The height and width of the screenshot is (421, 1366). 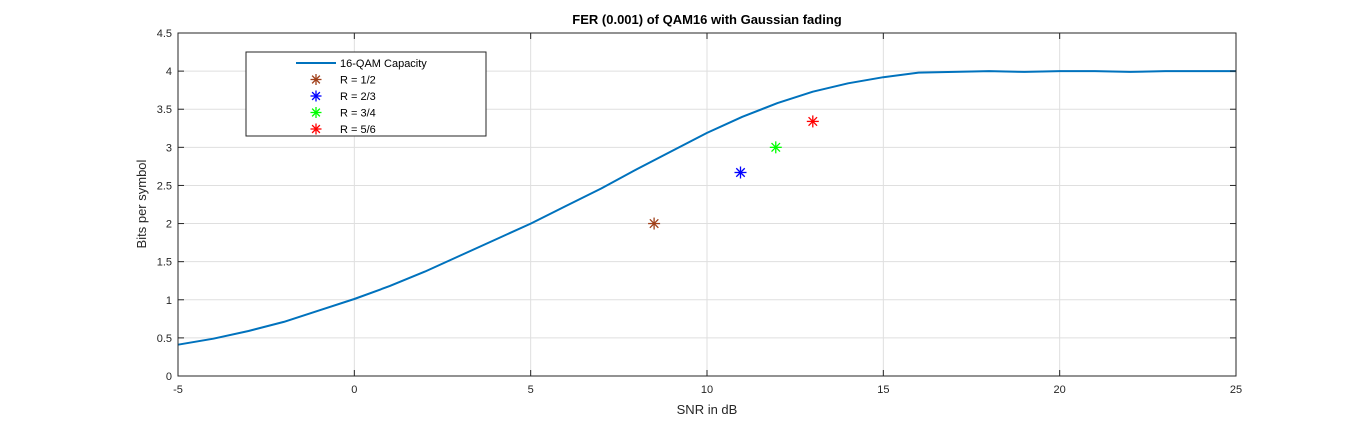 I want to click on y-tick-label: 3, so click(x=169, y=148).